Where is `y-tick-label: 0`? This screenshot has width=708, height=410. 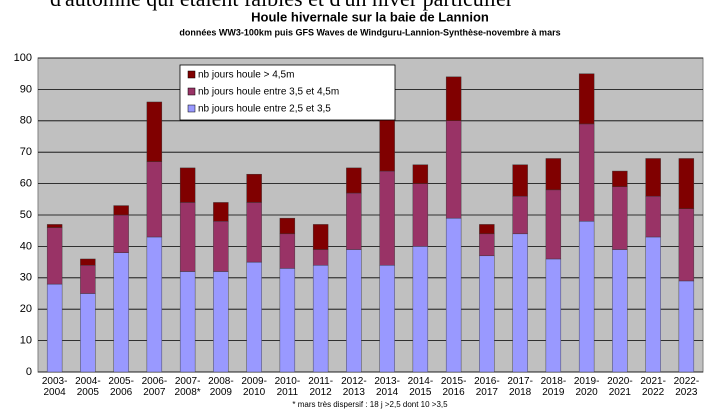
y-tick-label: 0 is located at coordinates (29, 372).